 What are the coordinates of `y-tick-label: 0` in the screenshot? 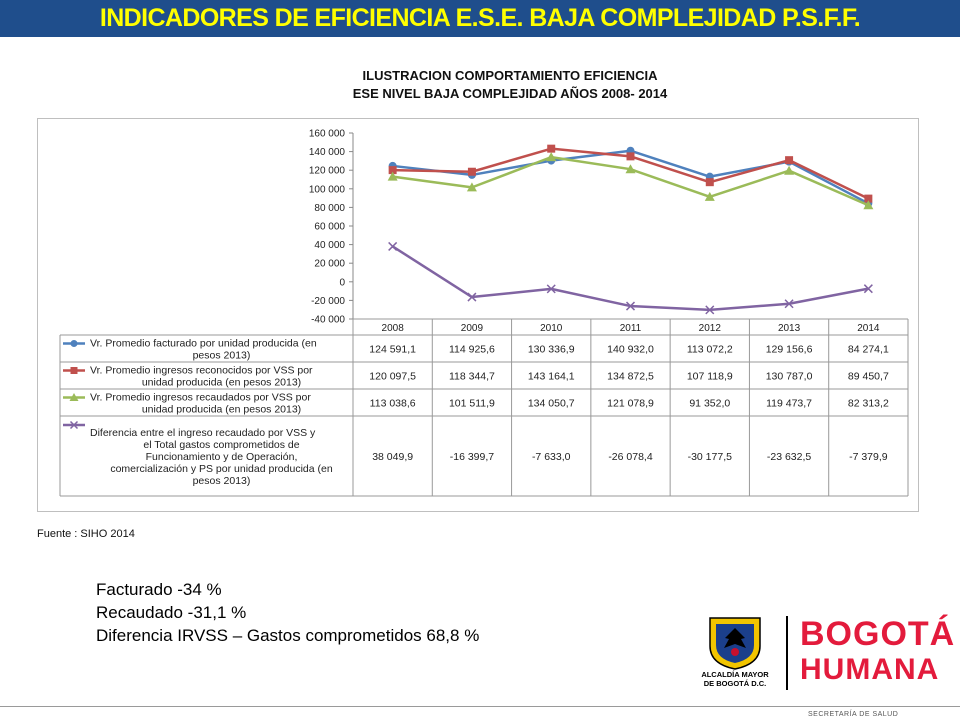 It's located at (342, 282).